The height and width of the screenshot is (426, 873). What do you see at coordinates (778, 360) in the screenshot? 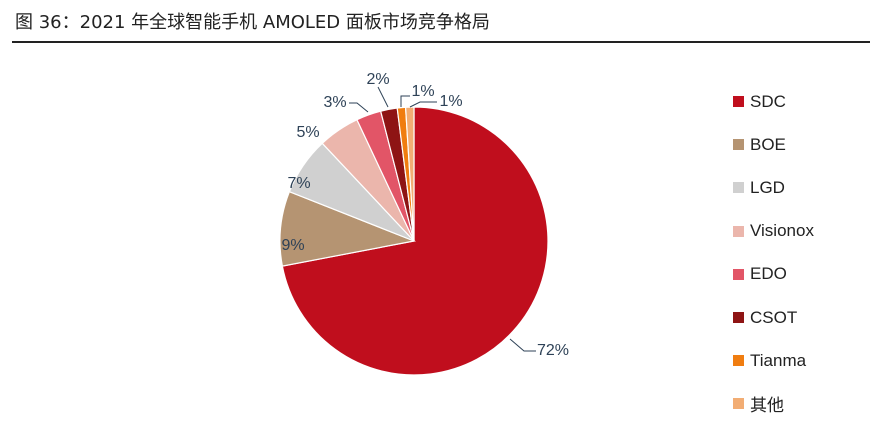
I see `legend-label: Tianma` at bounding box center [778, 360].